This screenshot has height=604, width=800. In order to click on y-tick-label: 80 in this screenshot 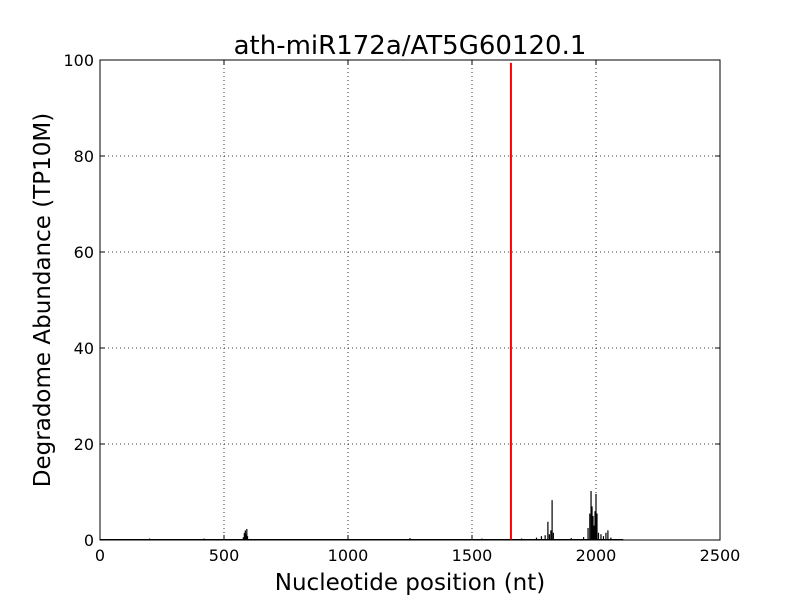, I will do `click(84, 156)`.